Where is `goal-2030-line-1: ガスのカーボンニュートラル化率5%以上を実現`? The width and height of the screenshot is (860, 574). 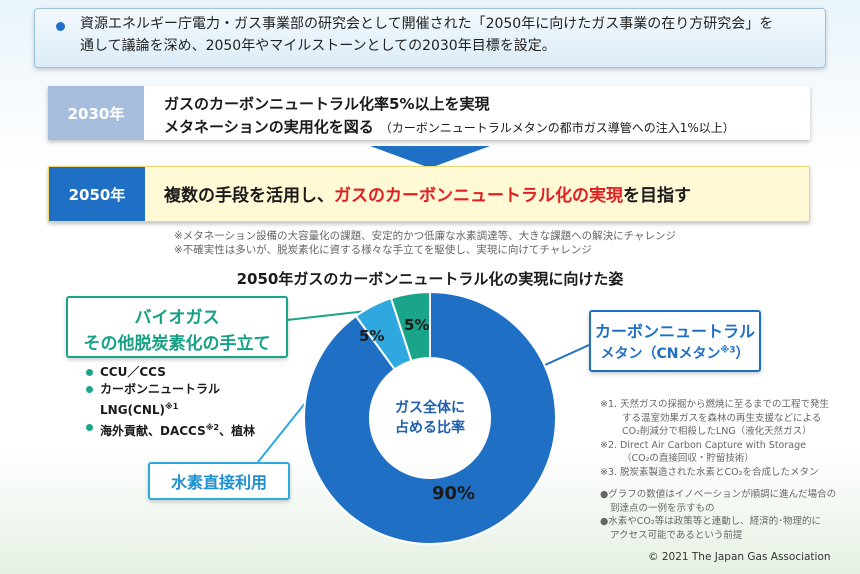
goal-2030-line-1: ガスのカーボンニュートラル化率5%以上を実現 is located at coordinates (327, 104).